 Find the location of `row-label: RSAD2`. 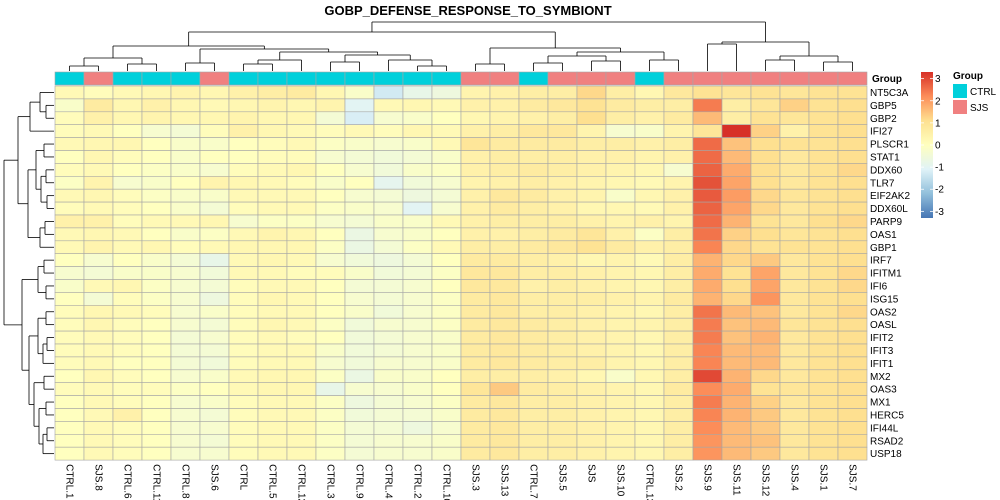

row-label: RSAD2 is located at coordinates (887, 441).